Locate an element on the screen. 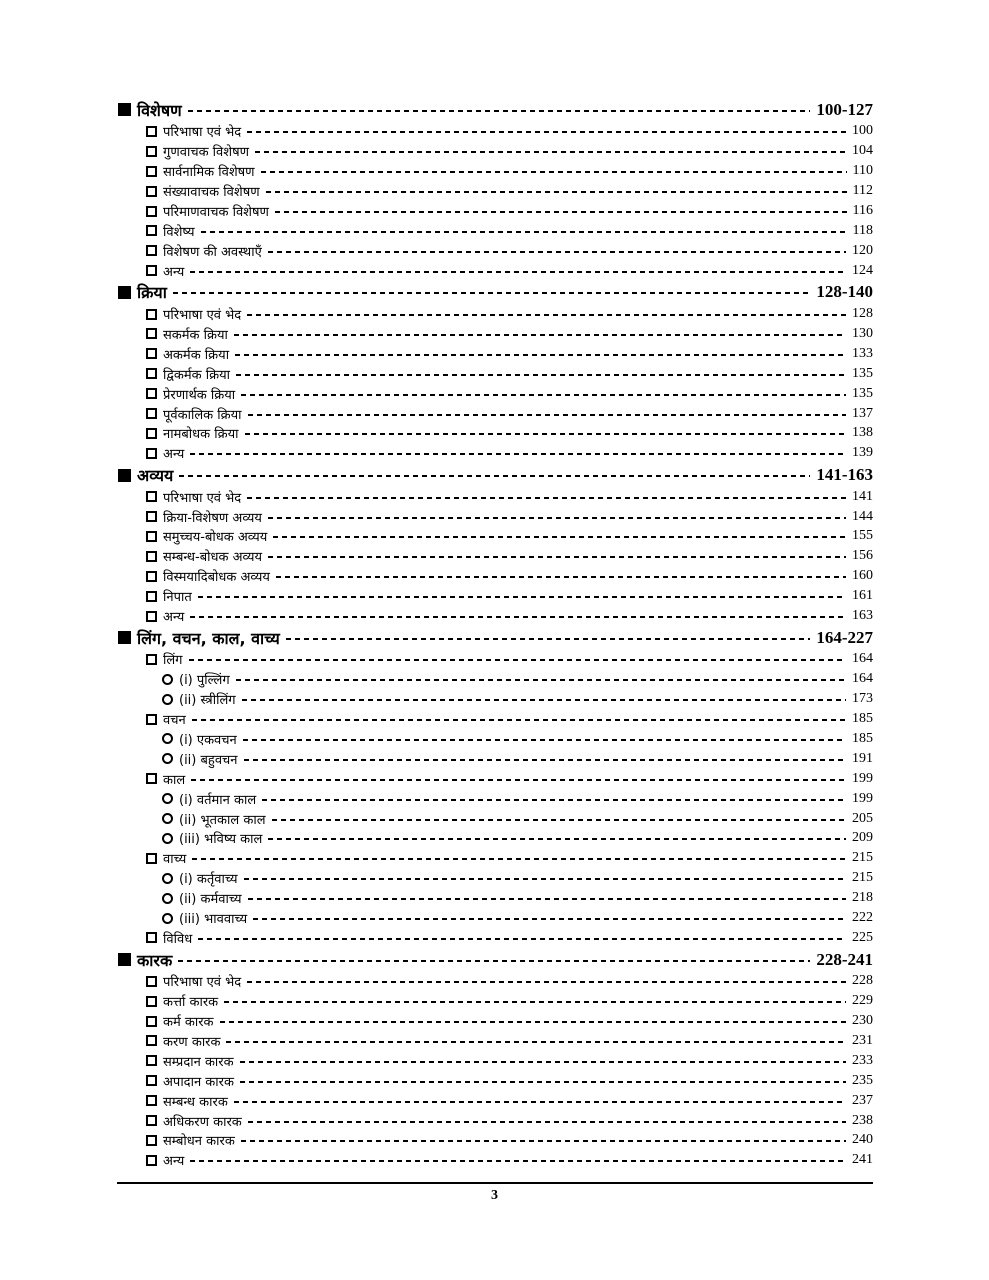  entry-label: कर्त्ता कारक is located at coordinates (191, 1003).